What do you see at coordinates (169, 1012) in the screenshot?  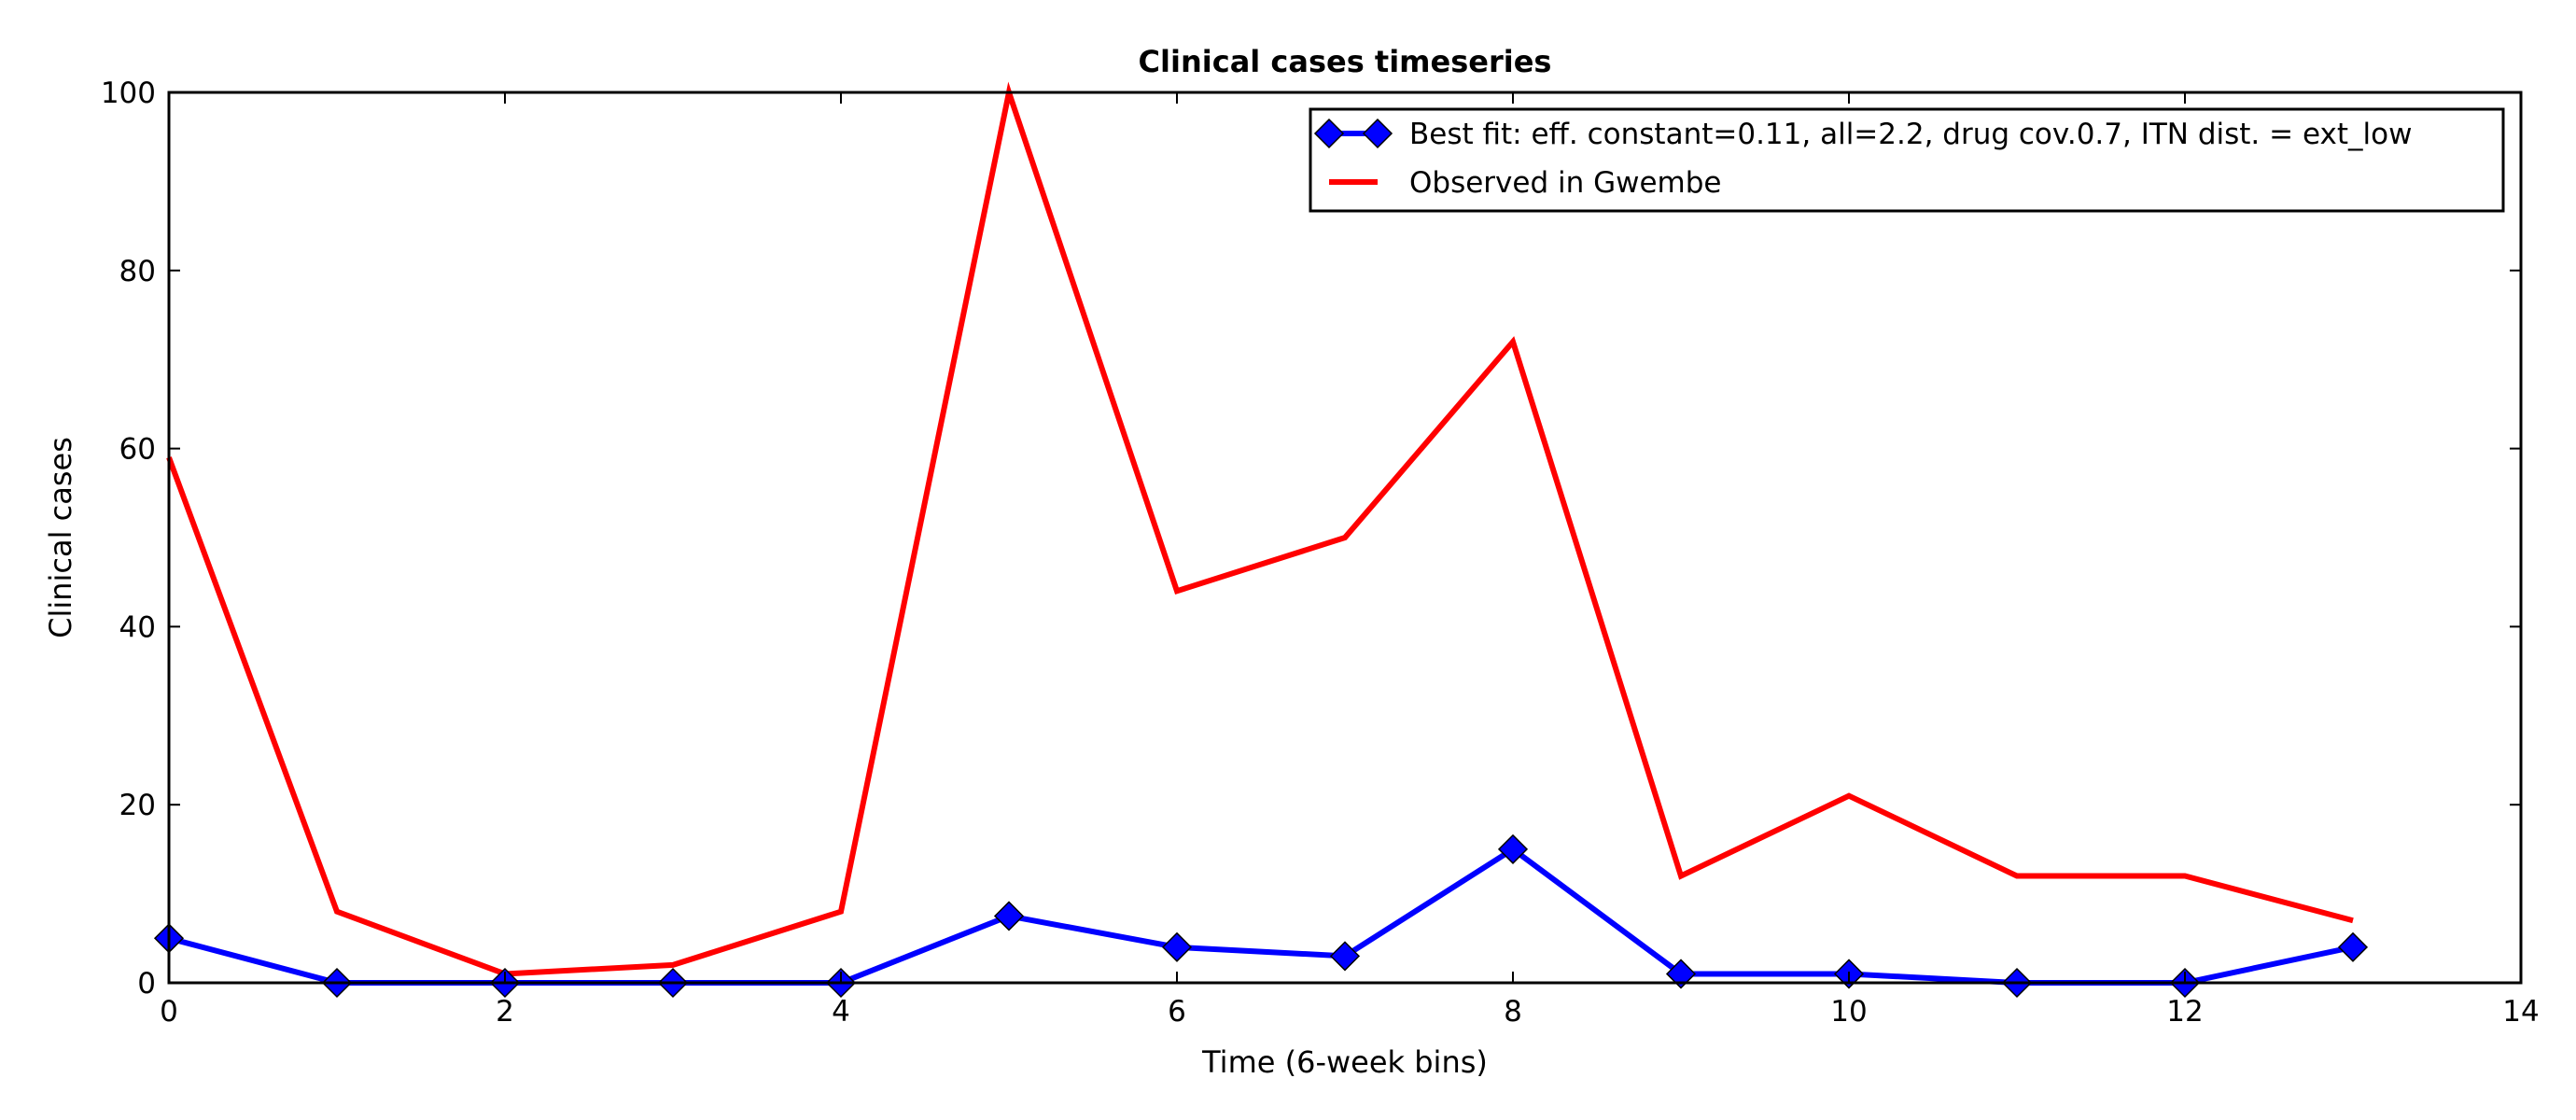 I see `x-tick-label: 0` at bounding box center [169, 1012].